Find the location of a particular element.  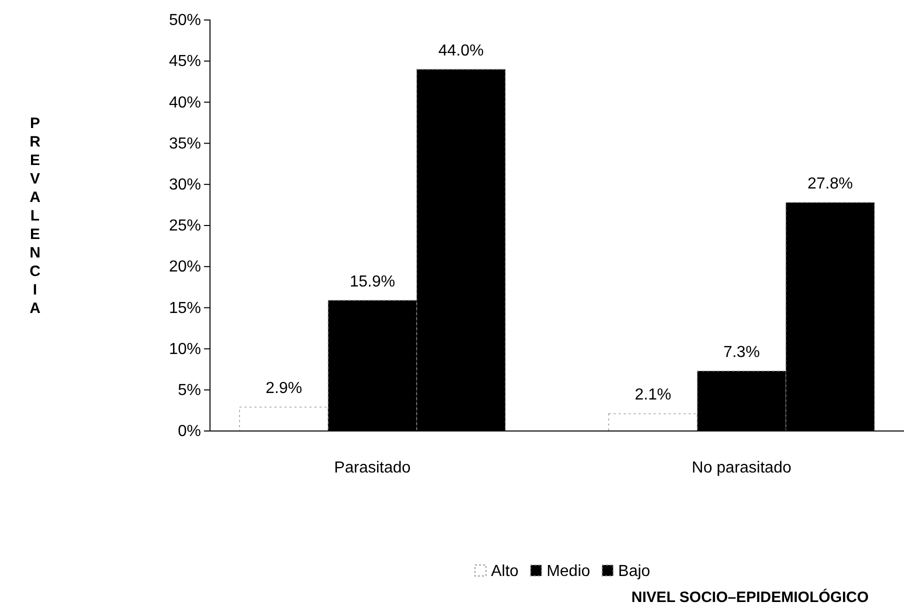

x-tick-label: No parasitado is located at coordinates (742, 467).